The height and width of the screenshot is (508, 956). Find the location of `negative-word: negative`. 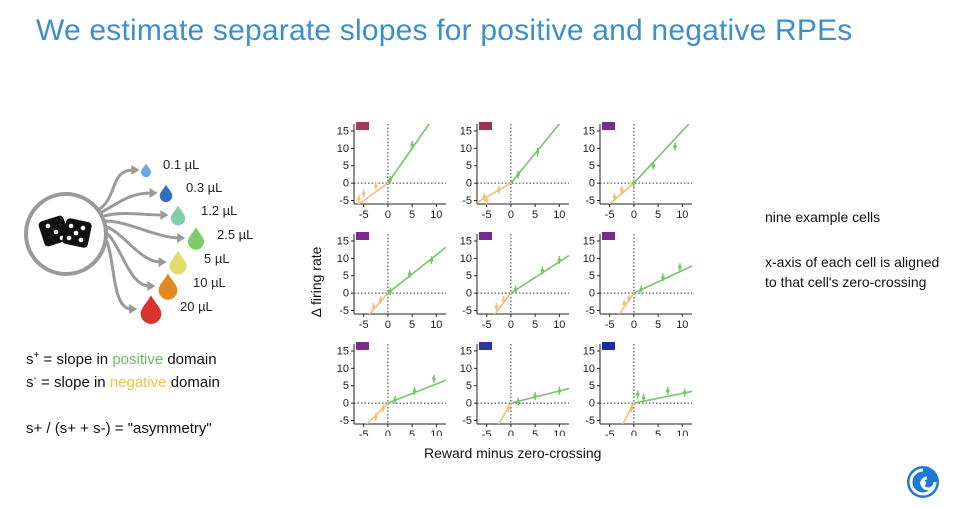

negative-word: negative is located at coordinates (138, 382).